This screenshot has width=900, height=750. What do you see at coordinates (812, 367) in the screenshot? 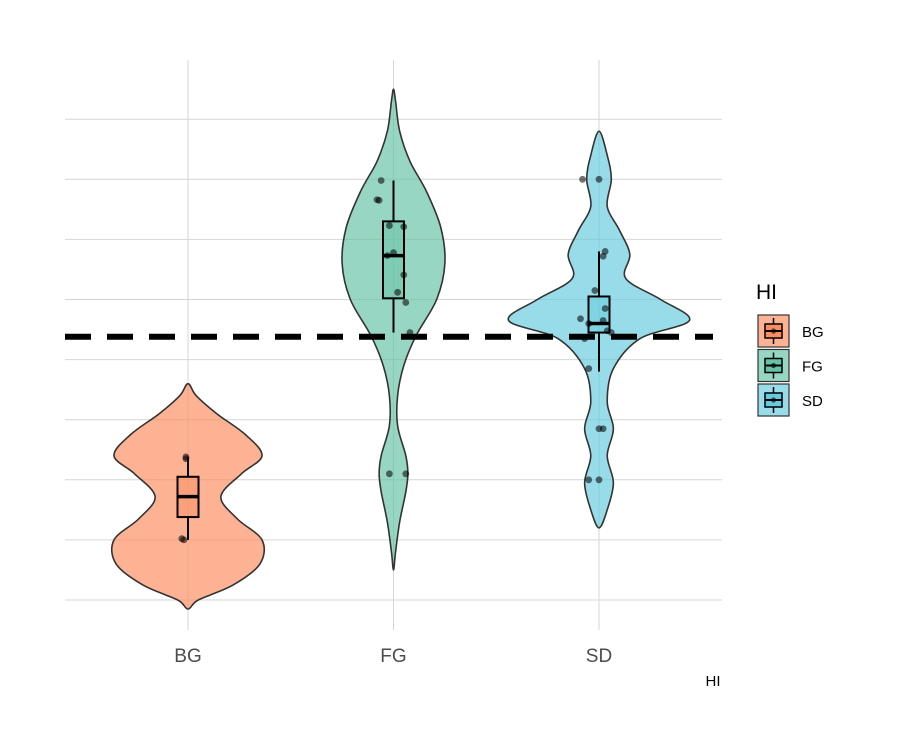
I see `legend-label: FG` at bounding box center [812, 367].